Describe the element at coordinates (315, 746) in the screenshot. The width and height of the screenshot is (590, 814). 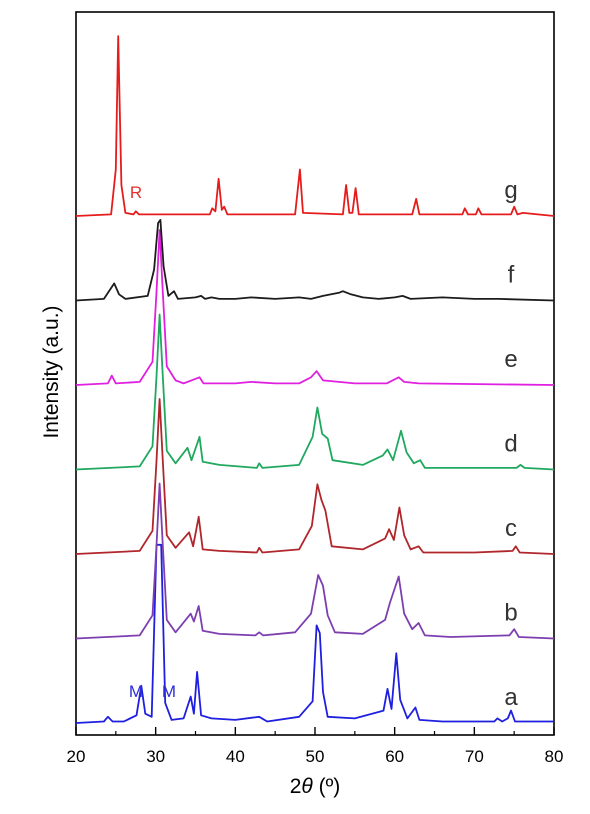
I see `x-axis-ticks: 20 30 40 50 60 70 80` at that location.